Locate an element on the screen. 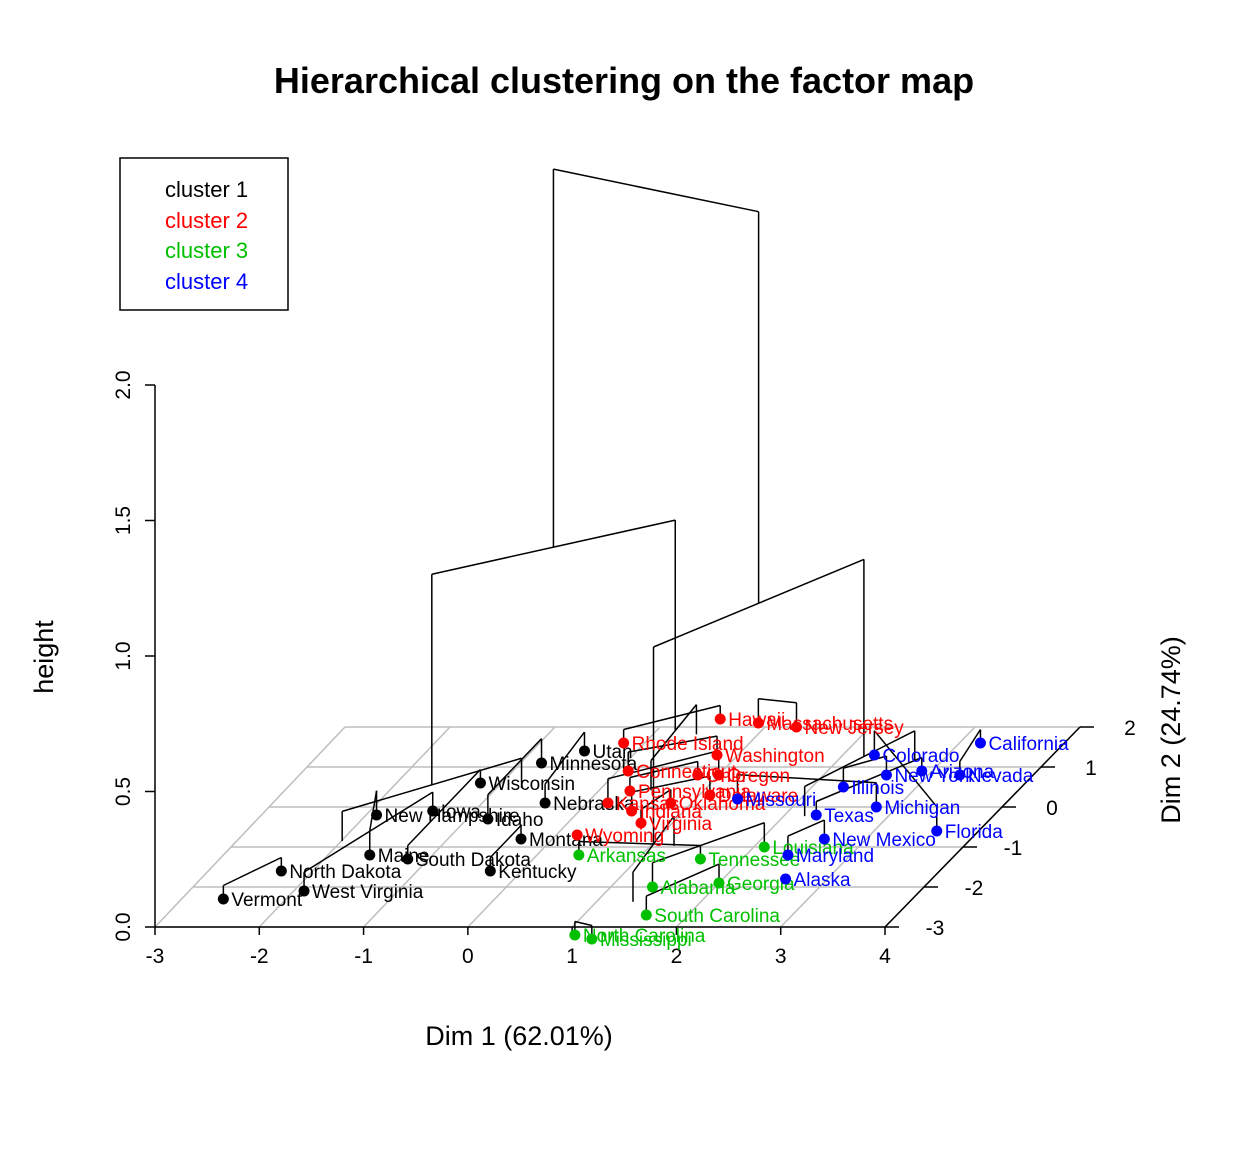 The height and width of the screenshot is (1152, 1248). y-axis-line is located at coordinates (982, 827).